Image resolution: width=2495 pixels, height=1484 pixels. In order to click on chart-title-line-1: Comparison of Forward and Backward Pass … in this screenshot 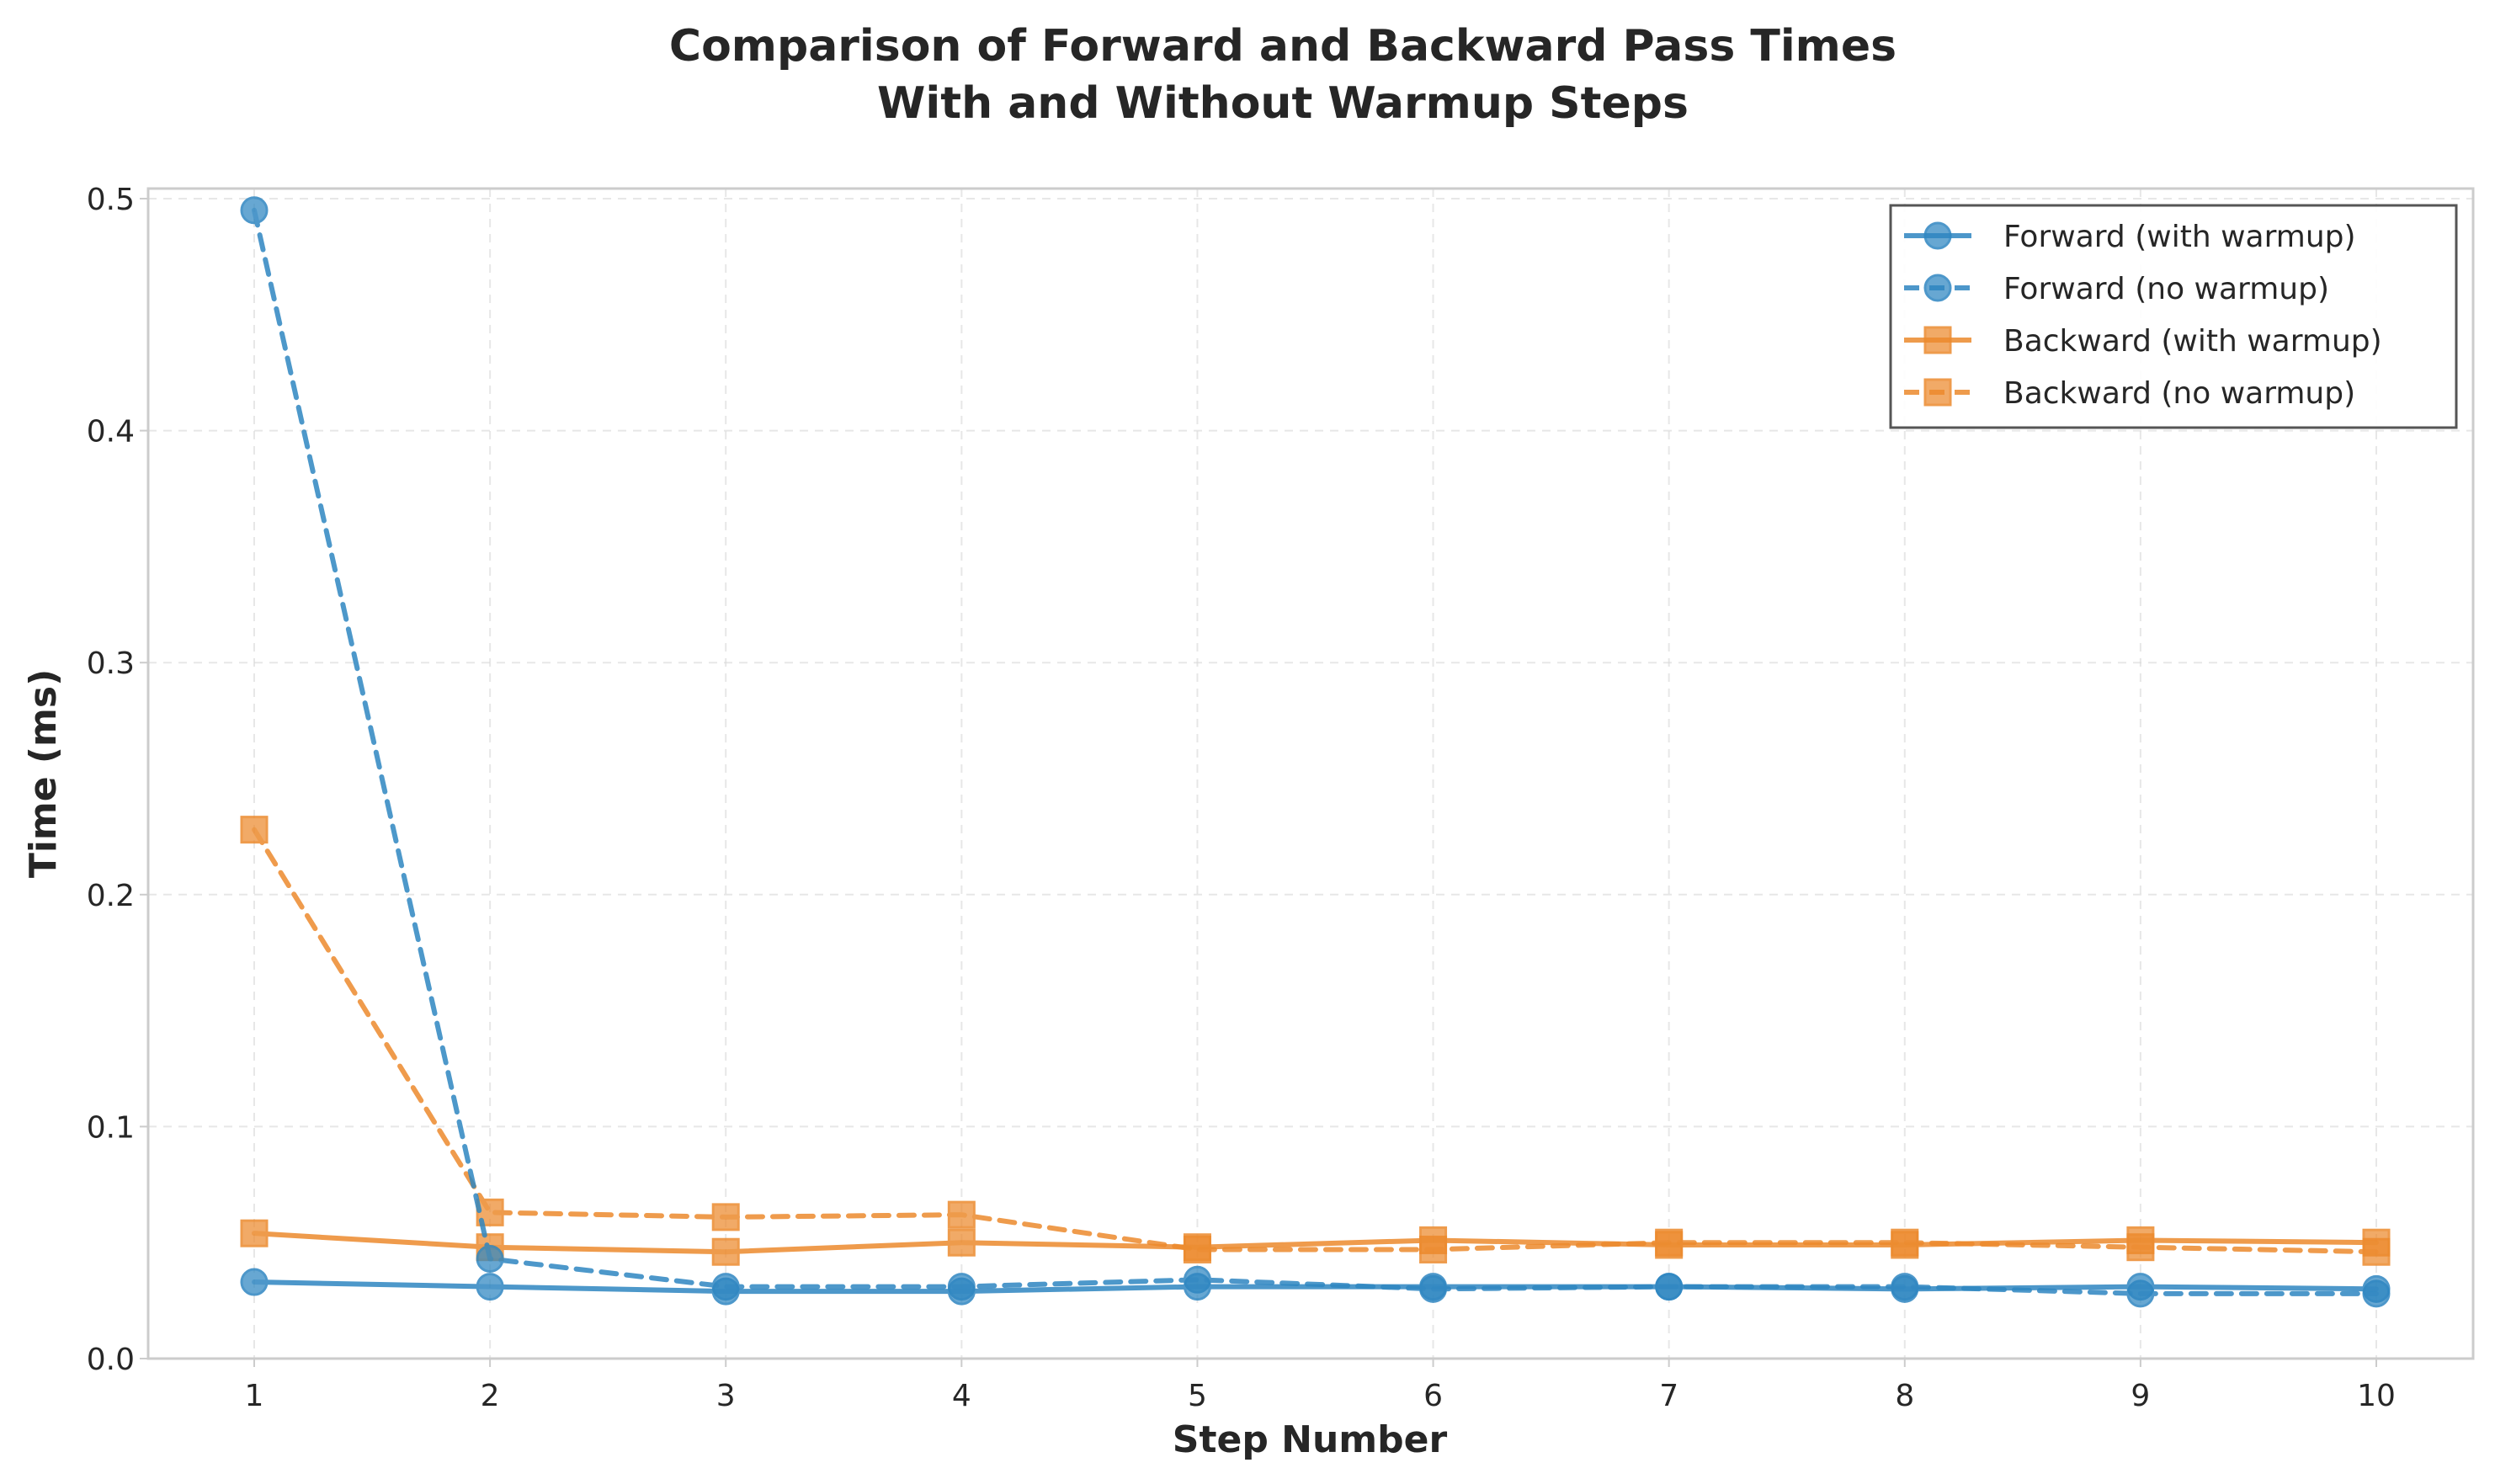, I will do `click(1283, 46)`.